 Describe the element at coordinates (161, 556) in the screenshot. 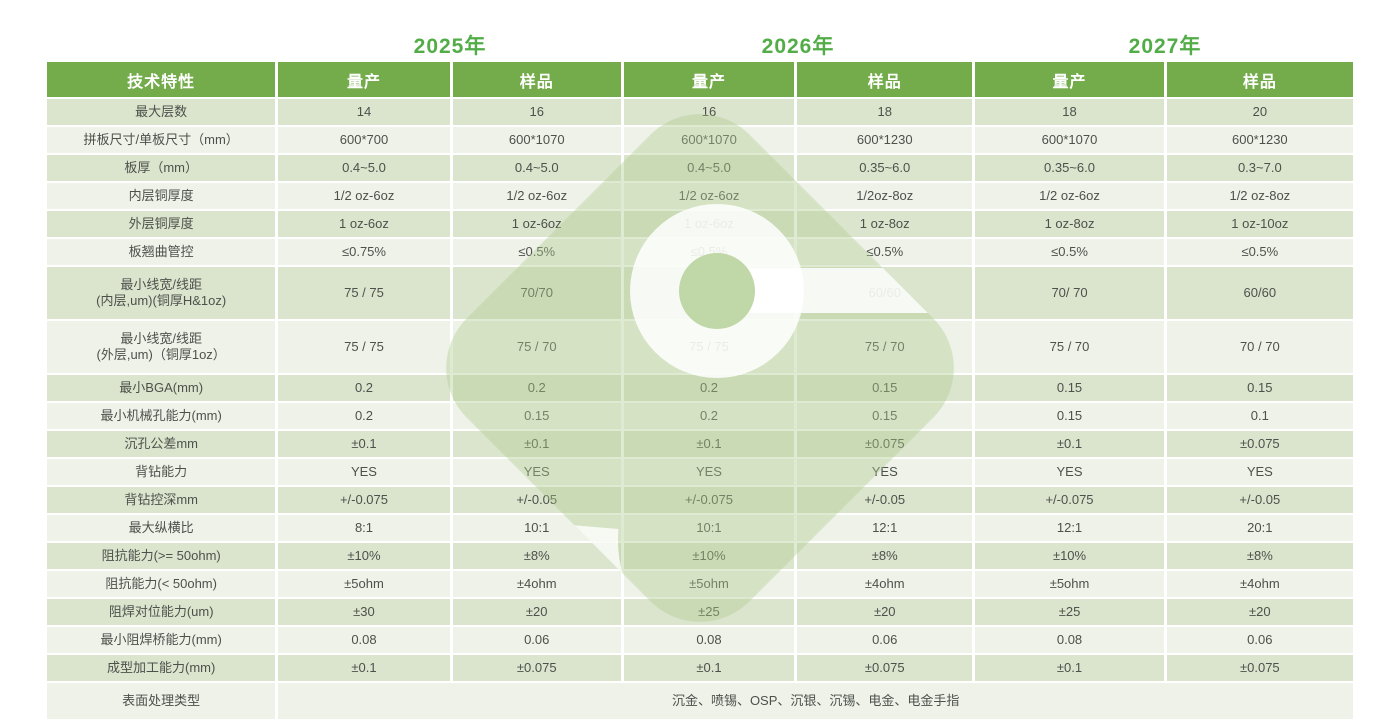

I see `row-label: 阻抗能力(>= 50ohm)` at that location.